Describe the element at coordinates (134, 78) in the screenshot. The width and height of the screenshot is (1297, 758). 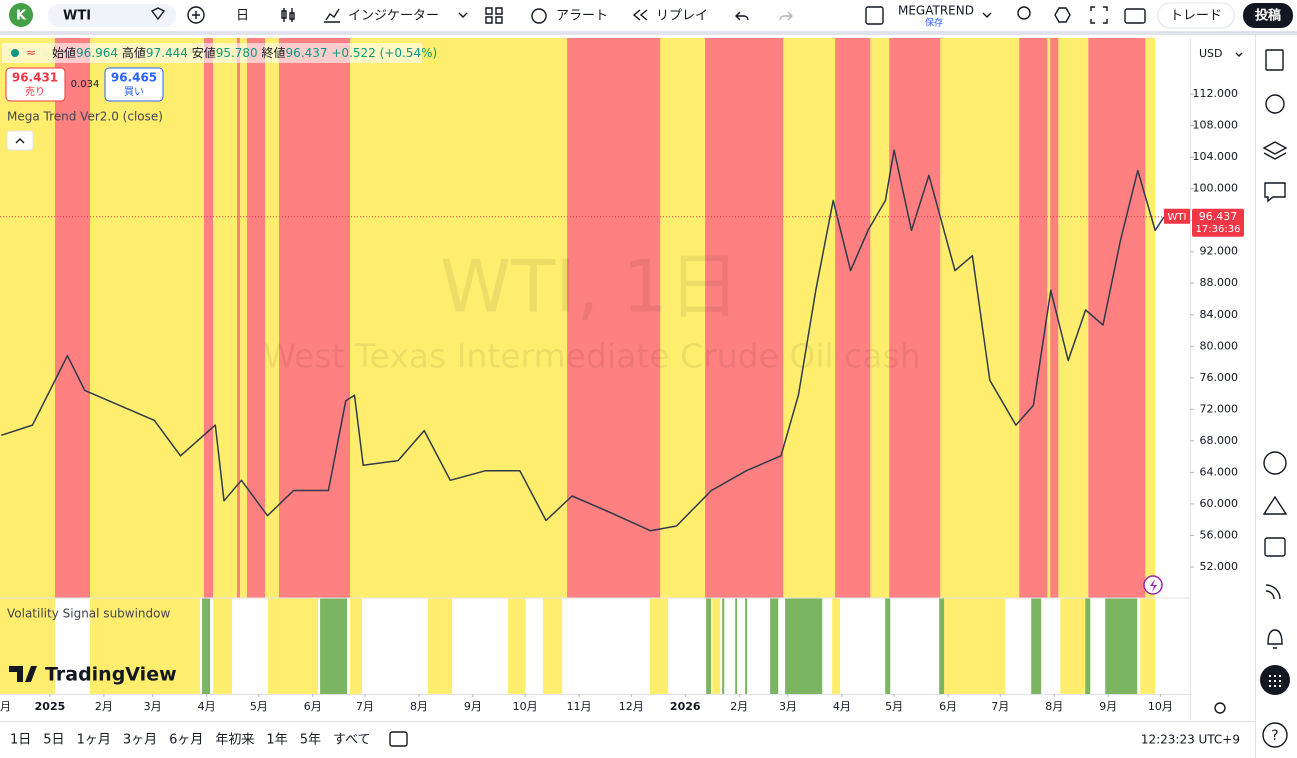
I see `buy-price: 96.465` at that location.